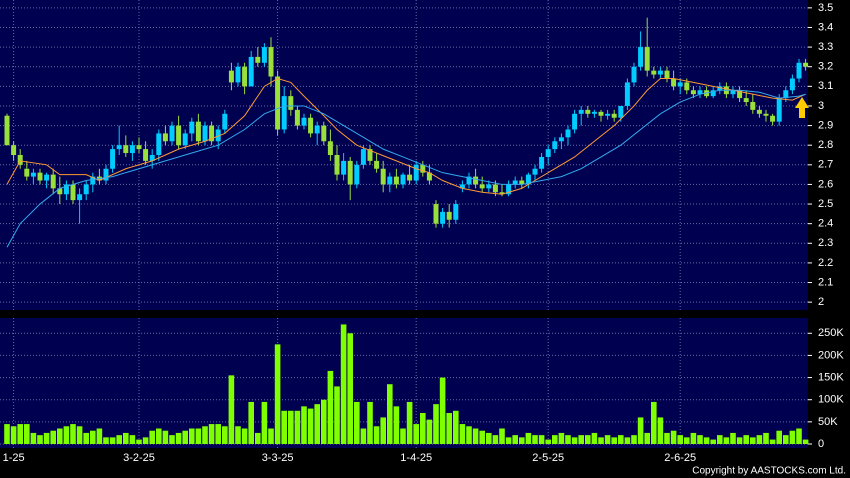 The width and height of the screenshot is (850, 478). Describe the element at coordinates (825, 86) in the screenshot. I see `y-tick-label: 3.1` at that location.